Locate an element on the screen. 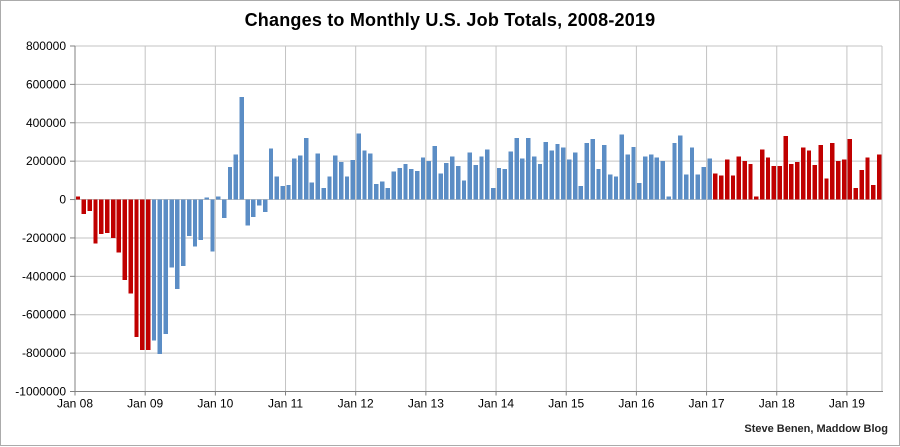 This screenshot has width=900, height=447. bar-2009-Jun is located at coordinates (177, 244).